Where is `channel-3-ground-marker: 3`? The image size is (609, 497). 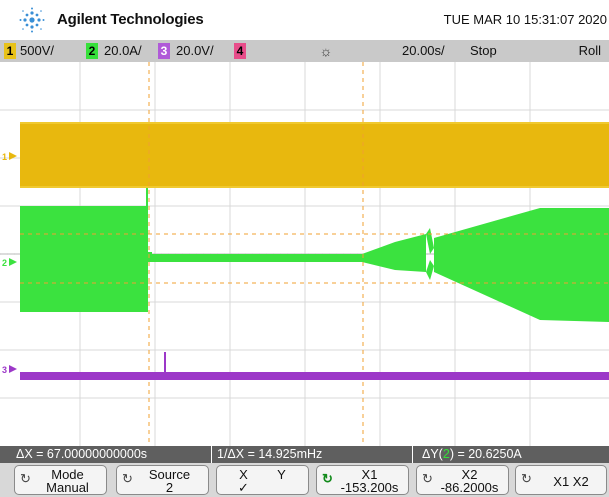
channel-3-ground-marker: 3 is located at coordinates (4, 370).